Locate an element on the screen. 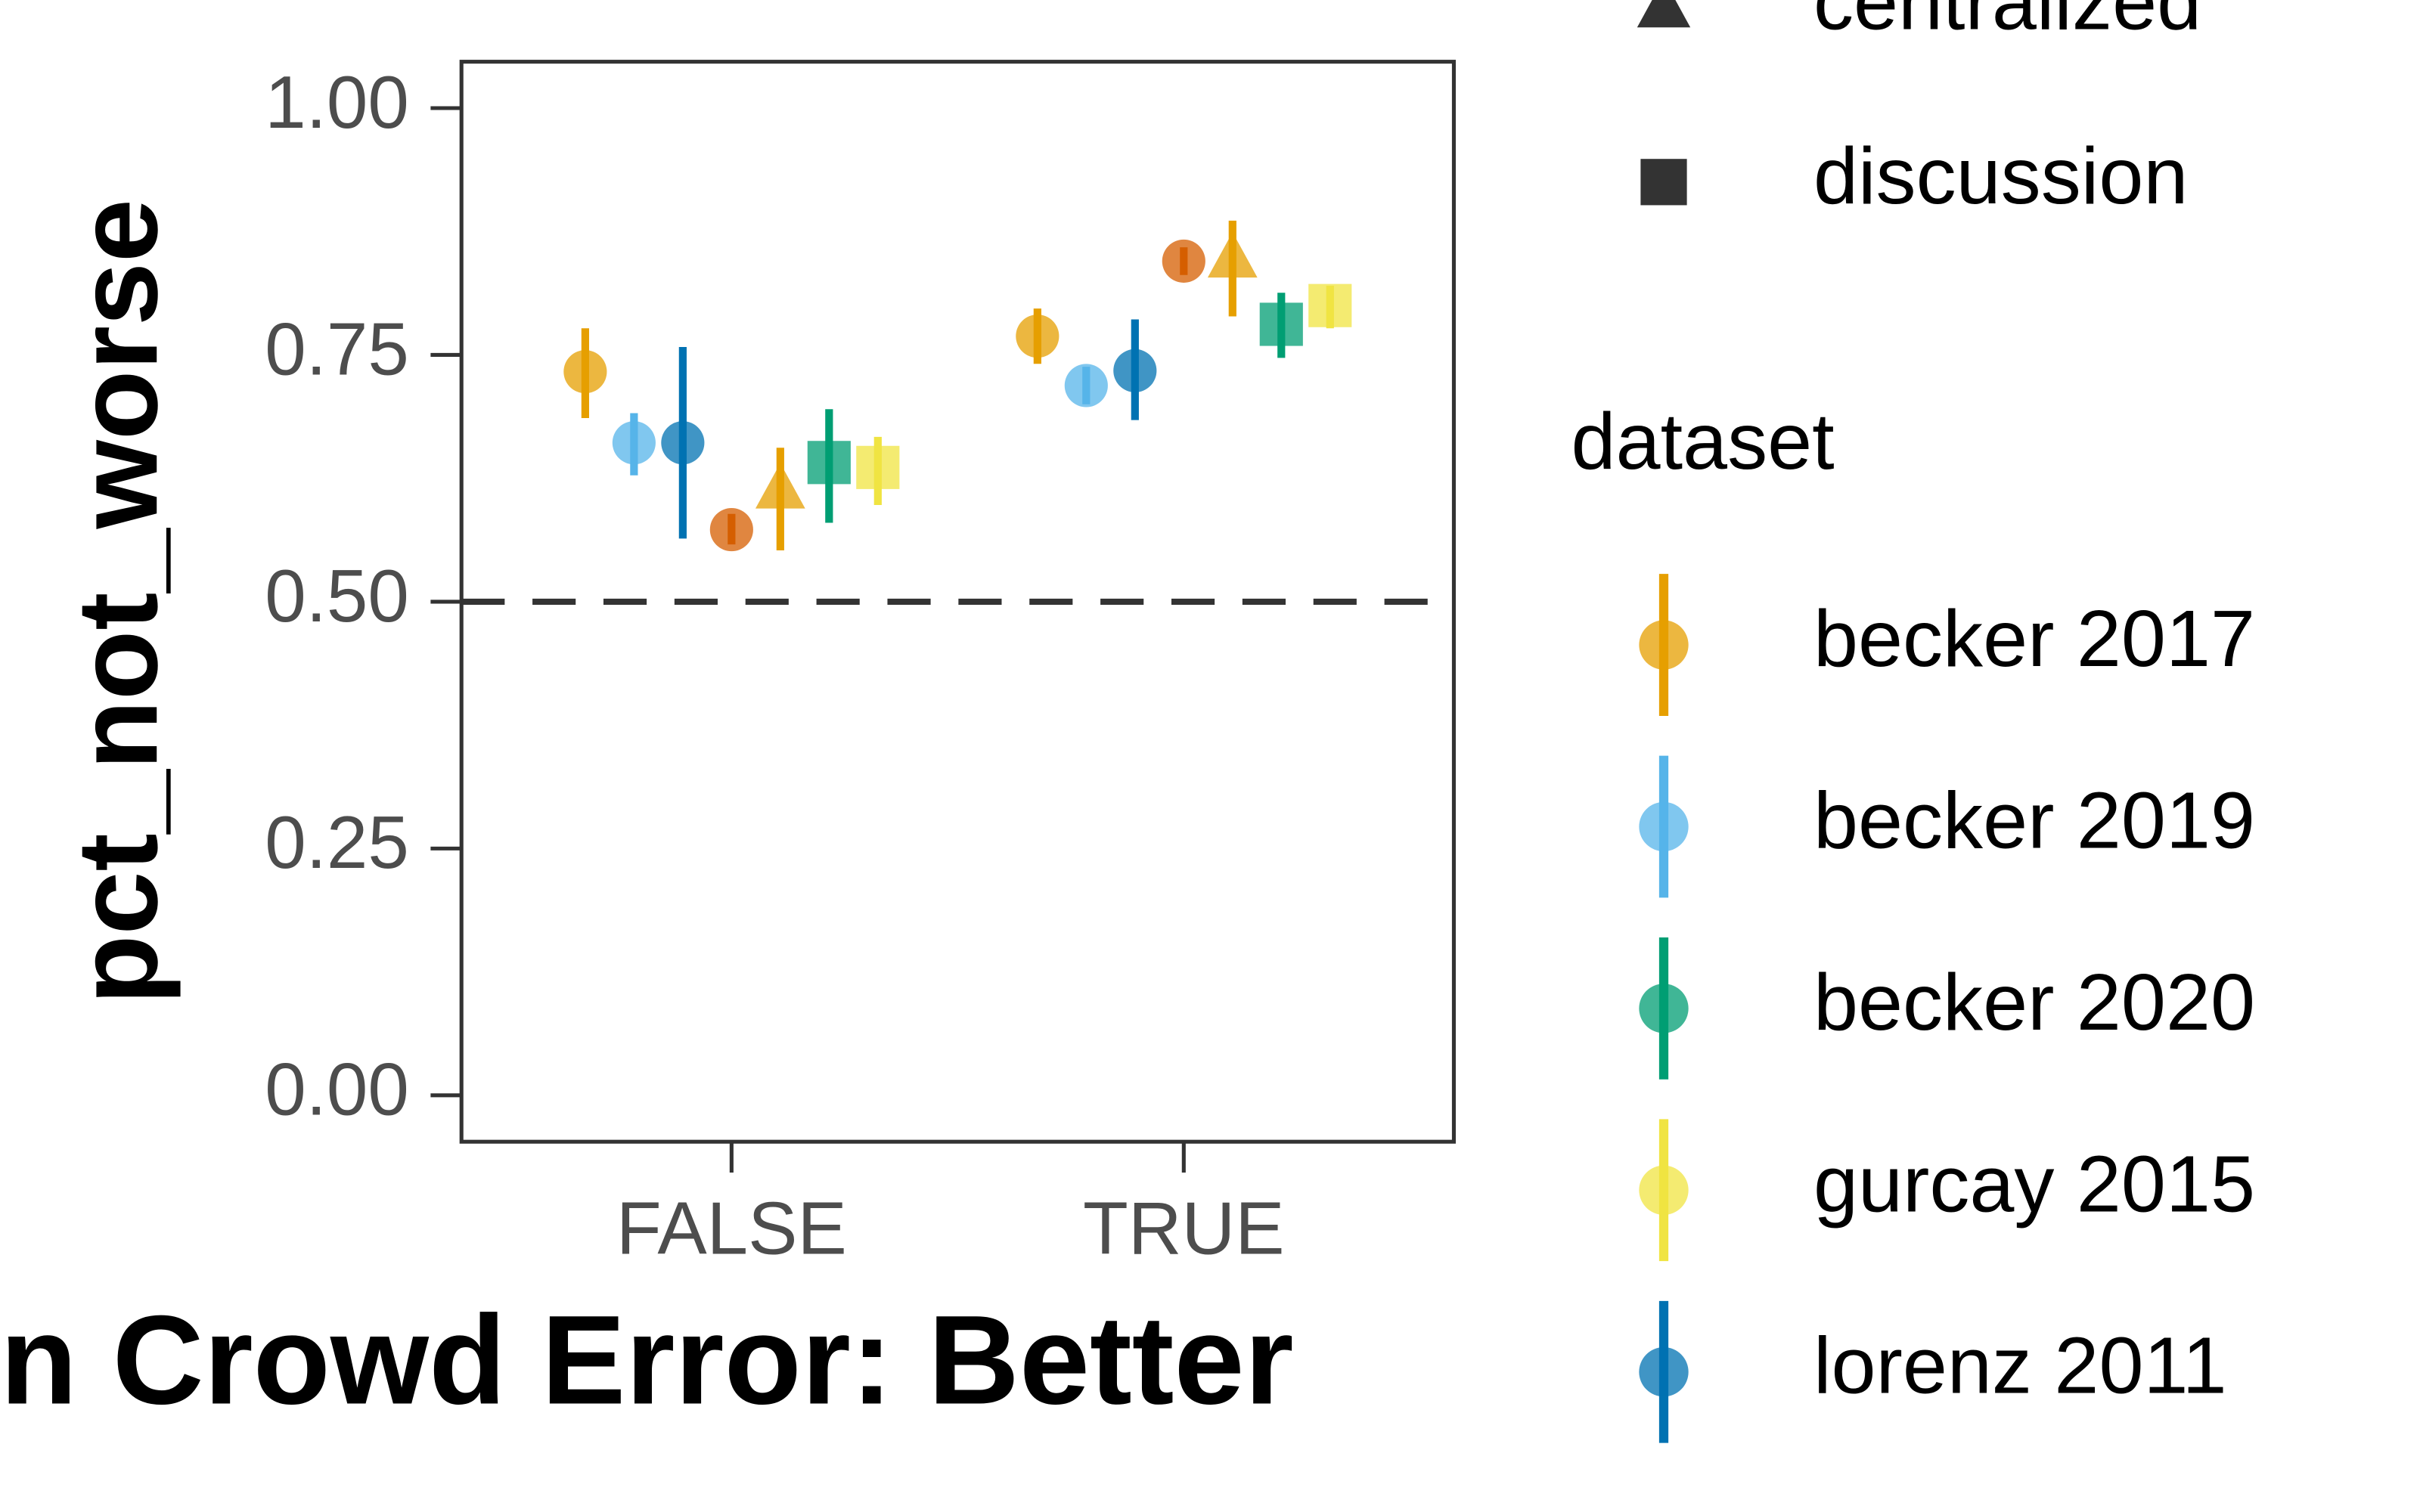  legend-label: becker 2019 is located at coordinates (2034, 821).